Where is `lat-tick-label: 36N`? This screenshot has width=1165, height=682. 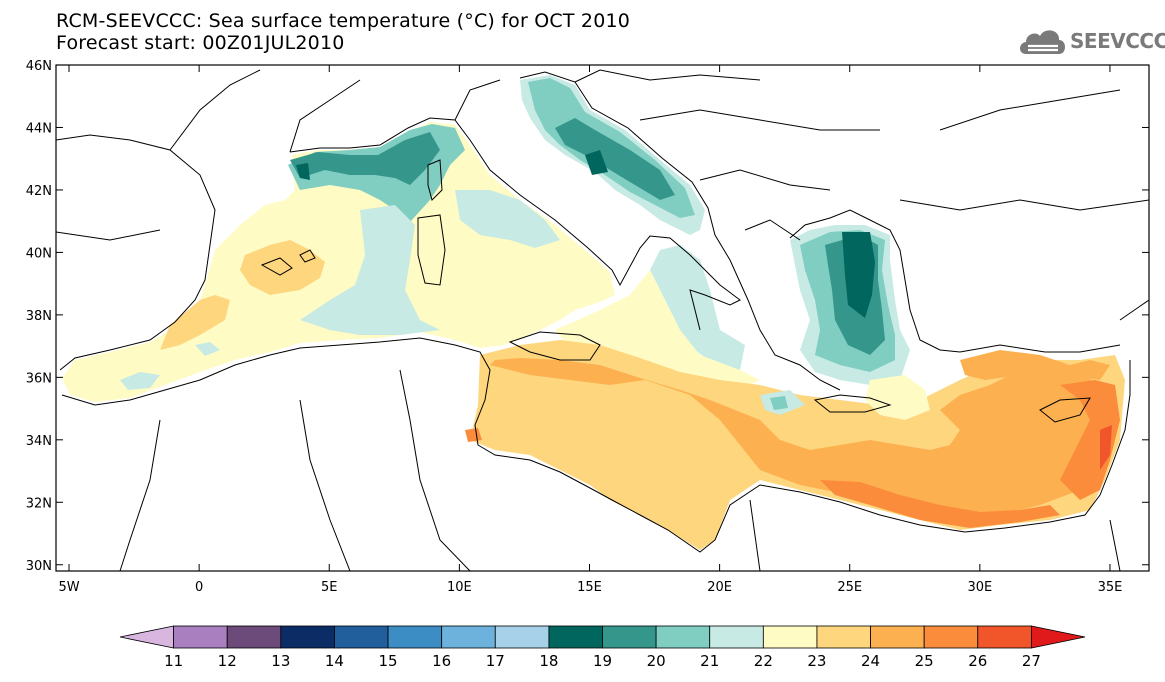 lat-tick-label: 36N is located at coordinates (39, 378).